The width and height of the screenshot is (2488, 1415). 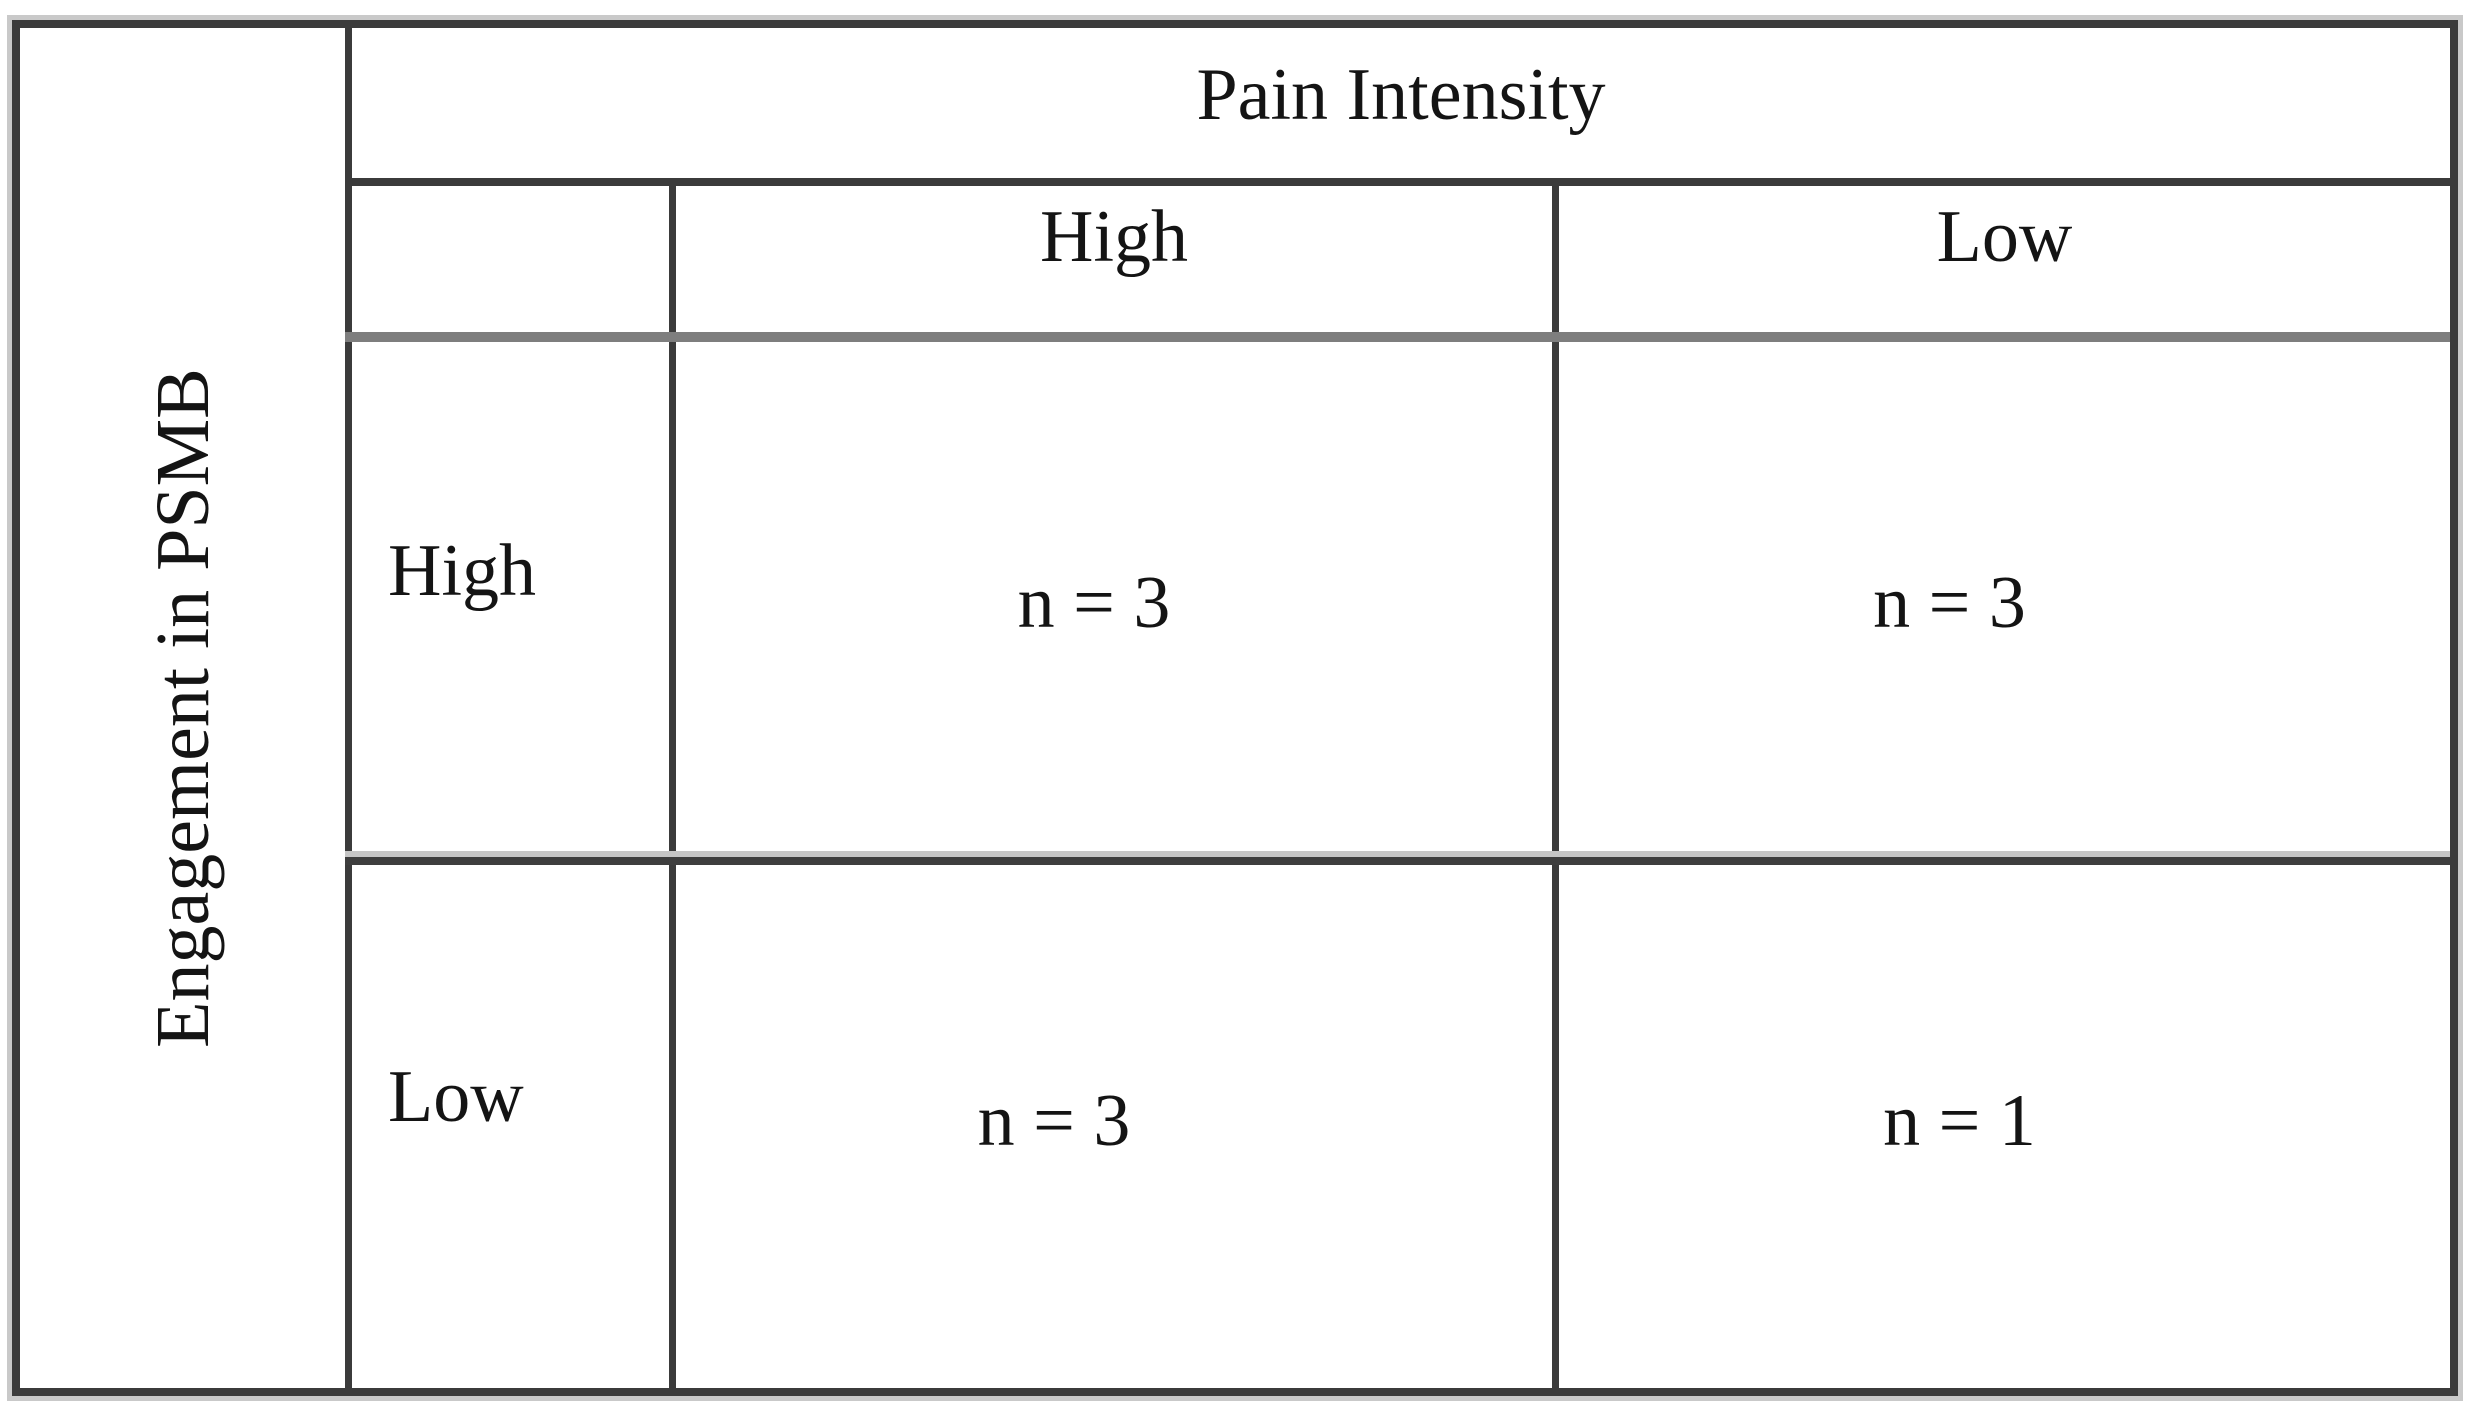 I want to click on divider-side-column, so click(x=348, y=708).